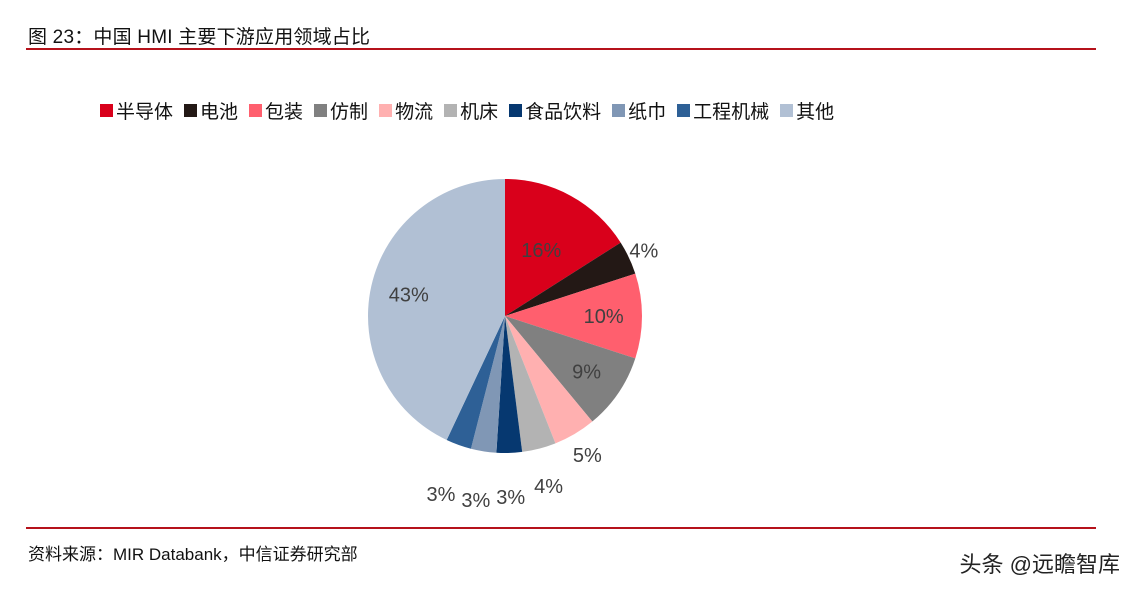 Image resolution: width=1138 pixels, height=592 pixels. What do you see at coordinates (647, 112) in the screenshot?
I see `legend-label: 纸巾` at bounding box center [647, 112].